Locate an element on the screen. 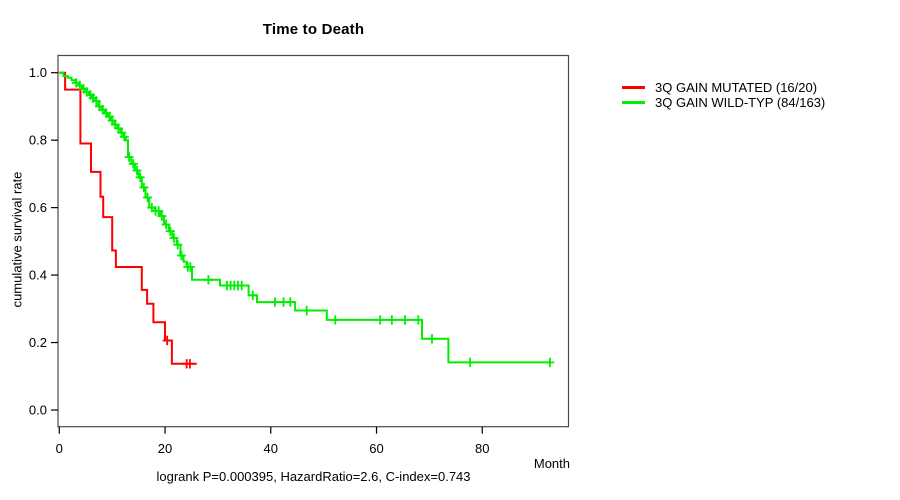 Image resolution: width=900 pixels, height=500 pixels. y-tick-label: 1.0 is located at coordinates (38, 72).